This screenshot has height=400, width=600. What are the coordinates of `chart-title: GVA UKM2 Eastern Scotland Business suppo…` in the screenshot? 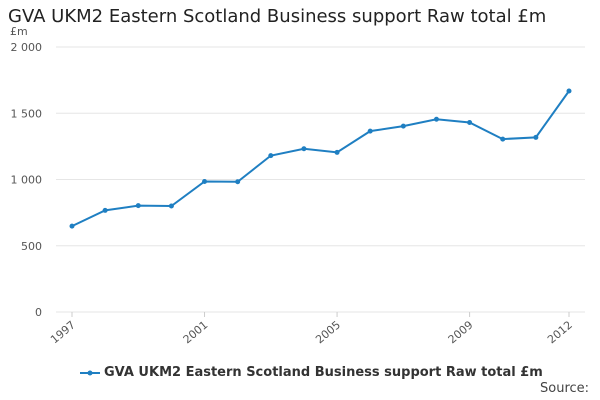 It's located at (277, 16).